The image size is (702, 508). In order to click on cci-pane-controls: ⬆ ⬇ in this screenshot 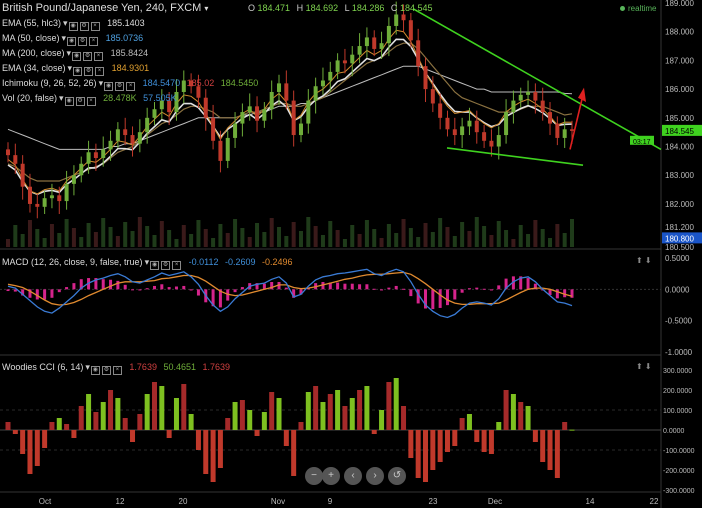, I will do `click(644, 366)`.